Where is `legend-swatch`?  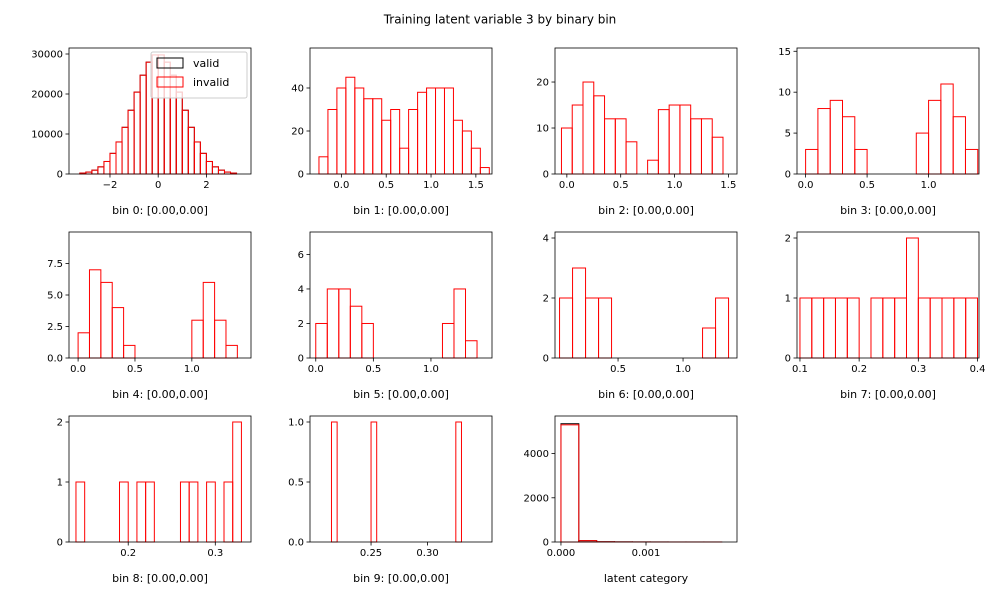
legend-swatch is located at coordinates (170, 82).